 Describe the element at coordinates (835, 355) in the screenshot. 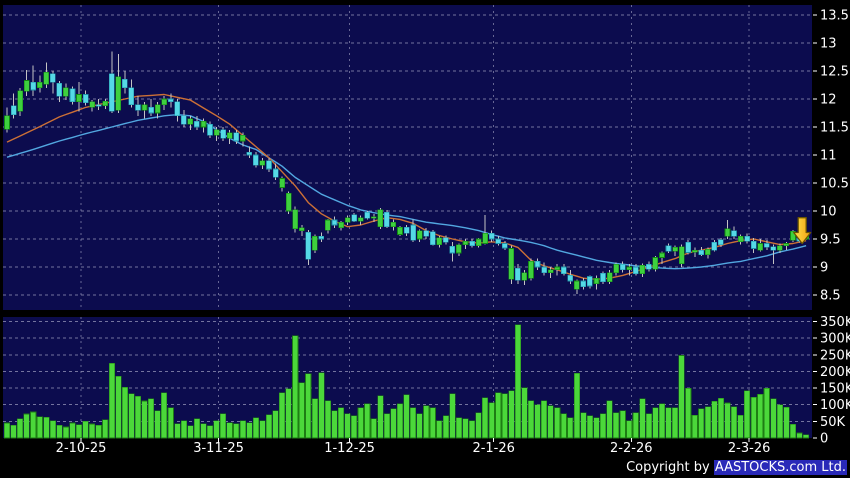

I see `volume-axis-label: 250K` at that location.